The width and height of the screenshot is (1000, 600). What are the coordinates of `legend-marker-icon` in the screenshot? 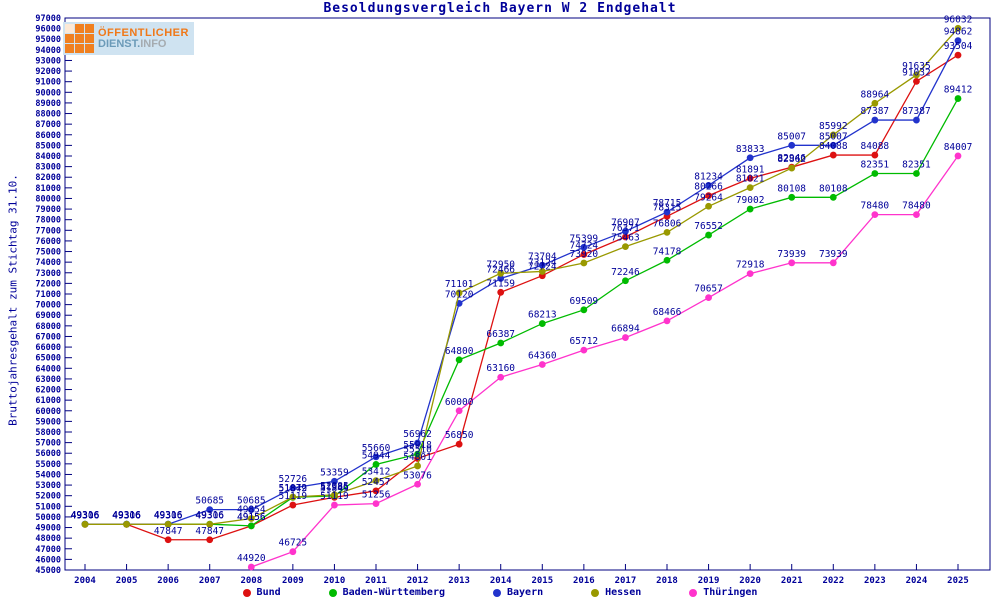 It's located at (332, 592).